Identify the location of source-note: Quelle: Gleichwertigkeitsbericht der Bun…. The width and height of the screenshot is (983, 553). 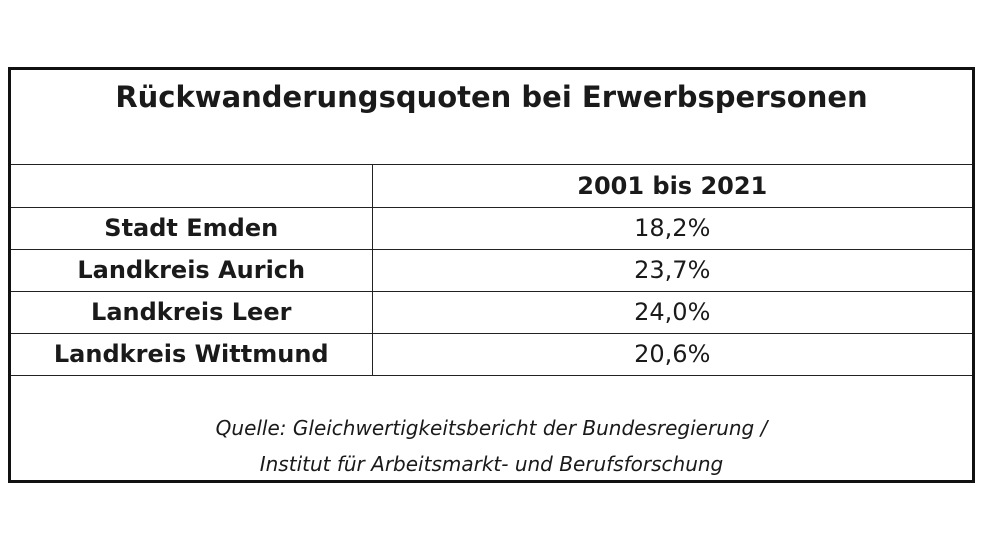
(491, 446).